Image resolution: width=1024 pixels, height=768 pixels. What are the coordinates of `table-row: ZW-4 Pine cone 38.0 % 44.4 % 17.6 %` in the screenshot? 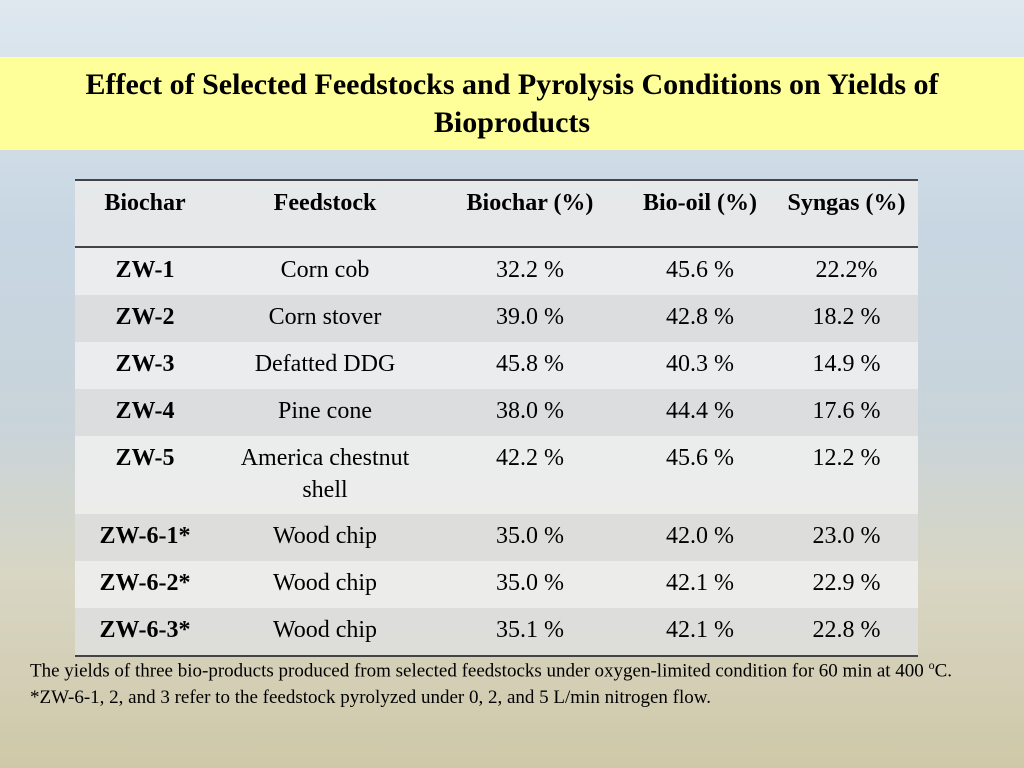 It's located at (496, 412).